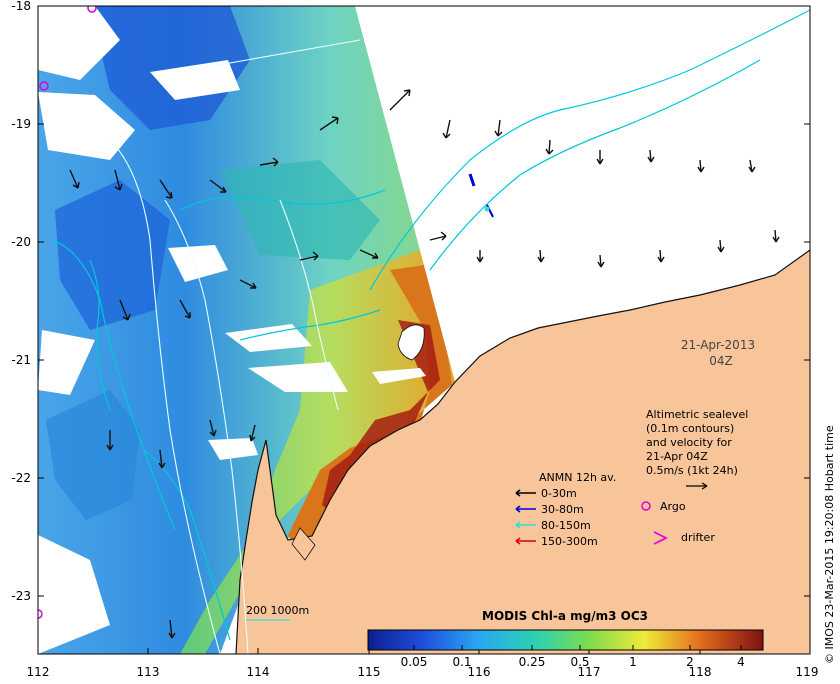 The image size is (840, 684). What do you see at coordinates (692, 470) in the screenshot?
I see `altimetry-line-5: 0.5m/s (1kt 24h)` at bounding box center [692, 470].